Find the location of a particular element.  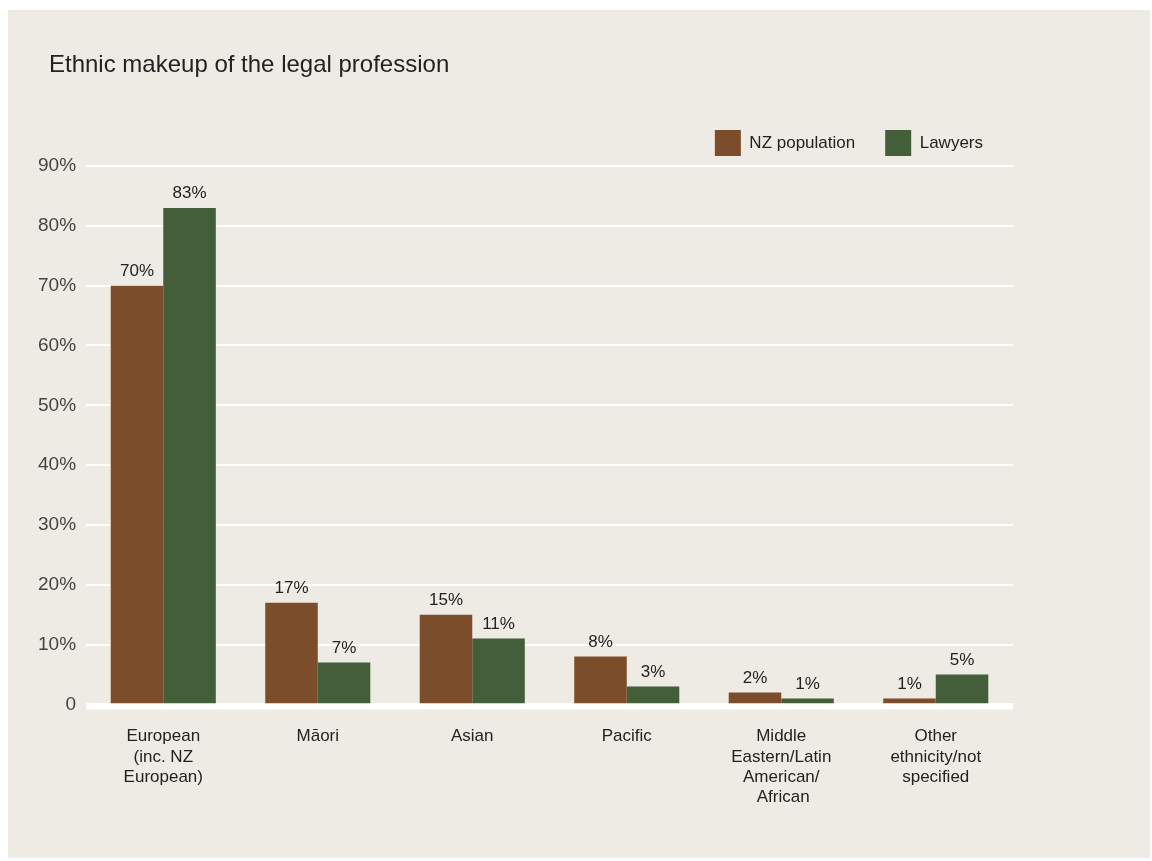

y-tick-label: 20% is located at coordinates (57, 583).